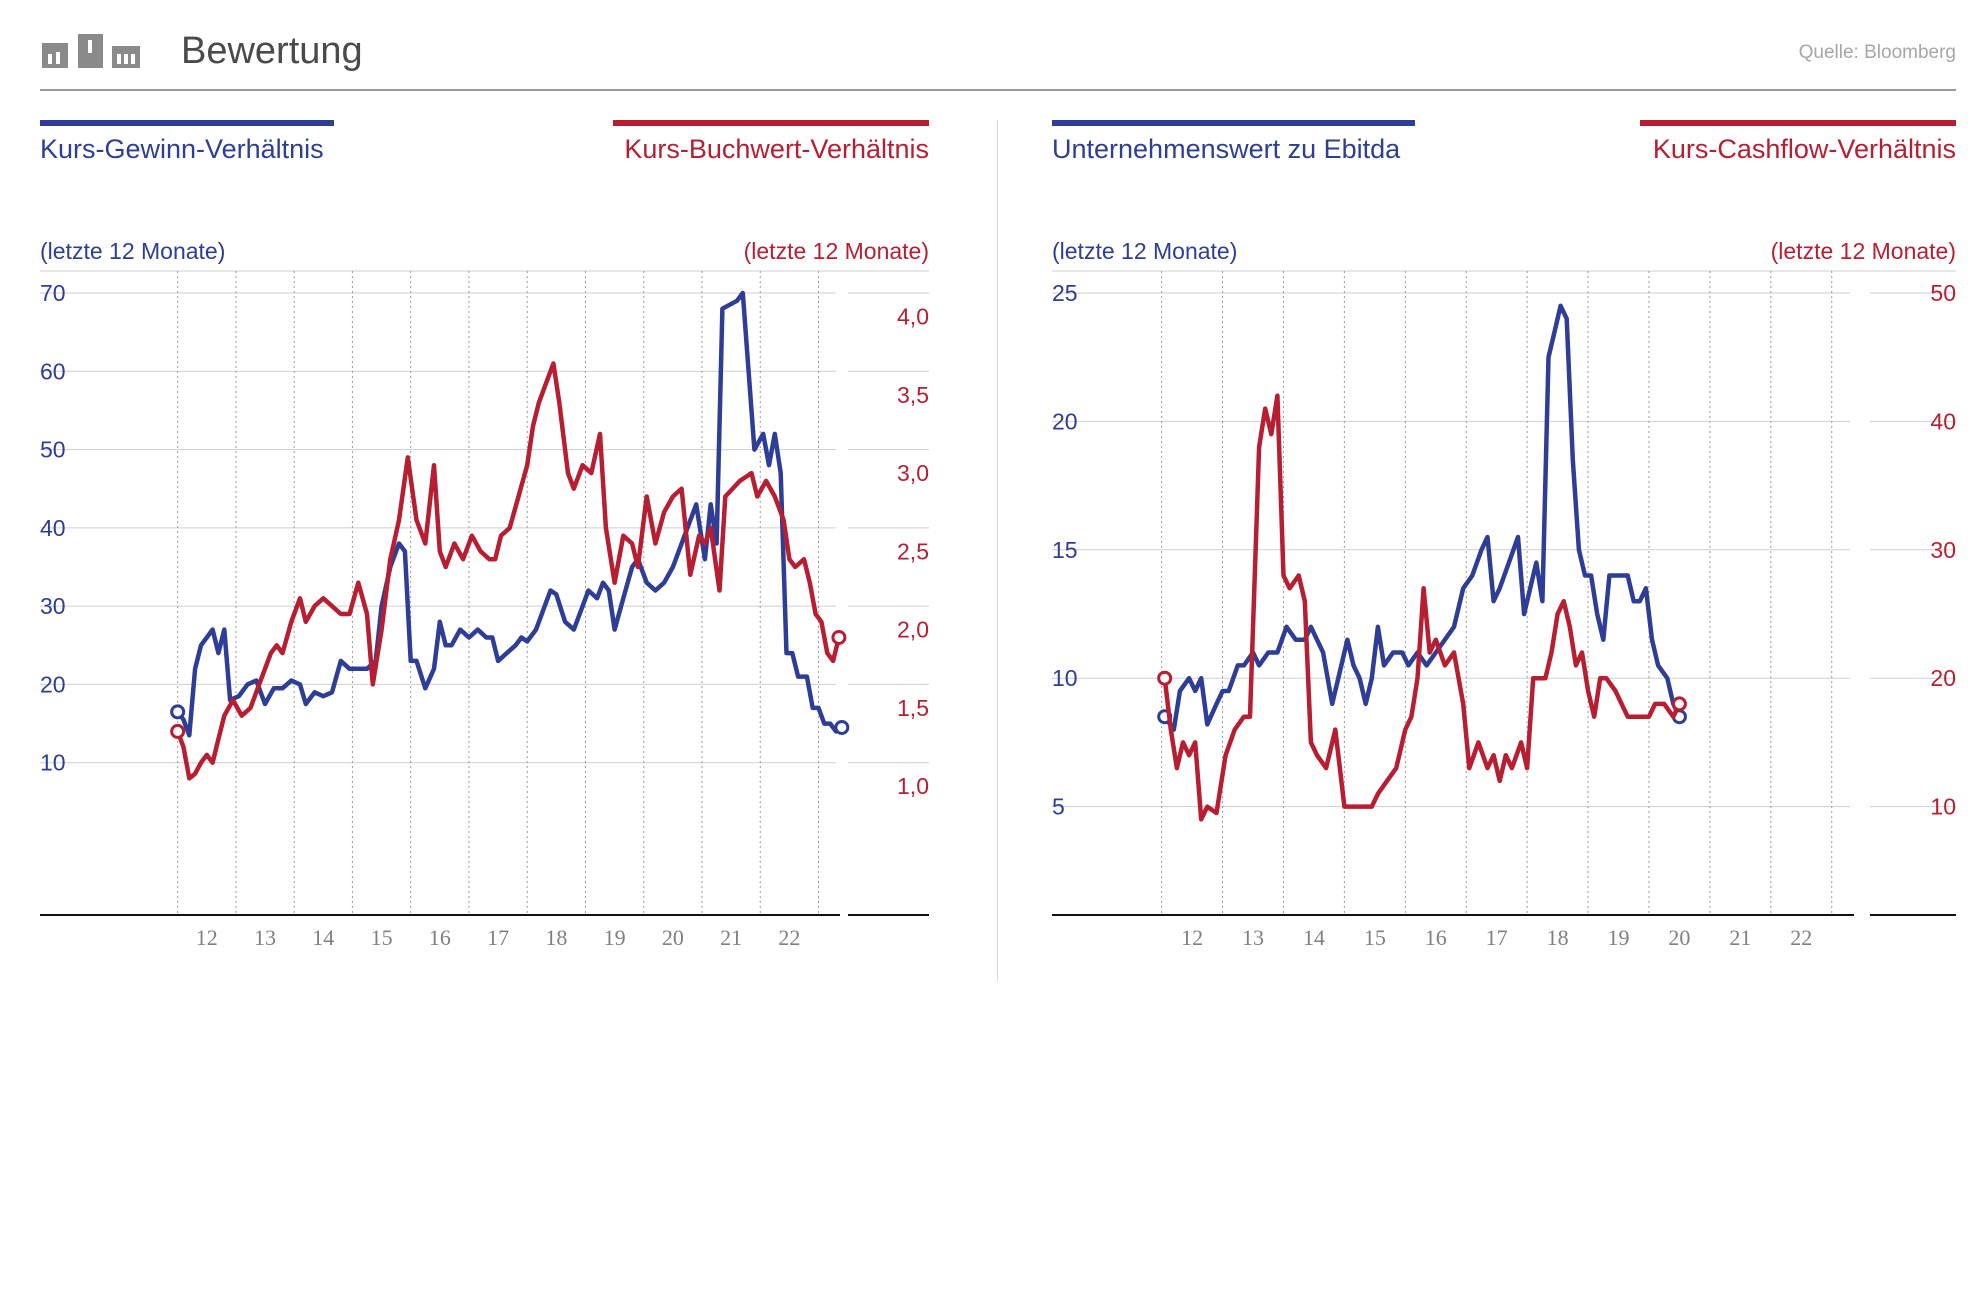 The height and width of the screenshot is (1312, 1988). I want to click on header-divider, so click(998, 90).